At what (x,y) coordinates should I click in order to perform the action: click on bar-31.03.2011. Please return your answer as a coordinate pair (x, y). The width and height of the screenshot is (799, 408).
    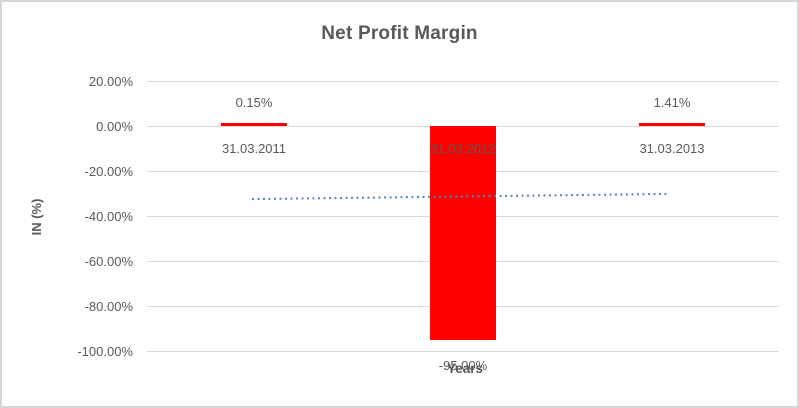
    Looking at the image, I should click on (254, 124).